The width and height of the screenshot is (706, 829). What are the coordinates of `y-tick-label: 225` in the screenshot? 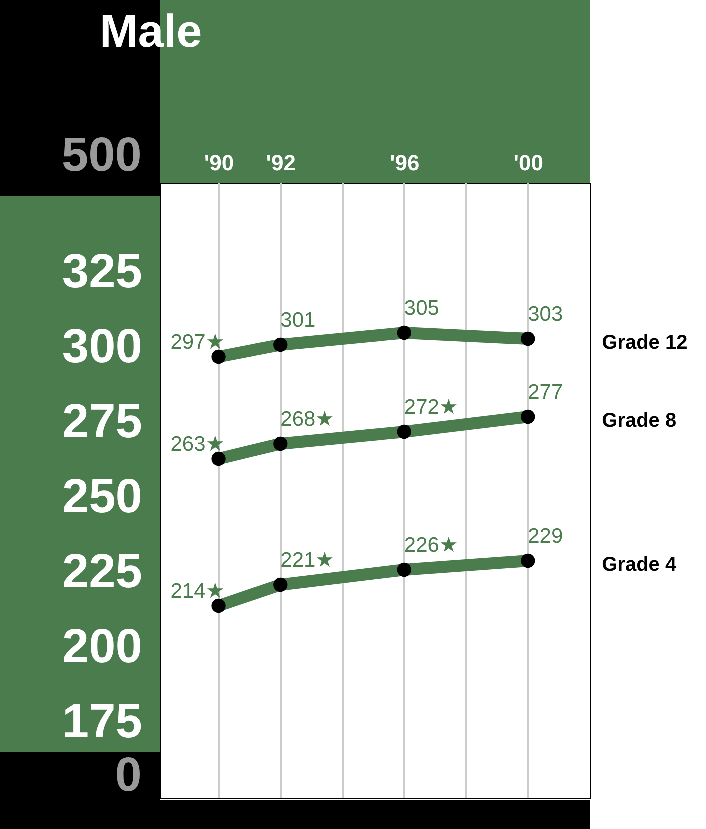 It's located at (102, 572).